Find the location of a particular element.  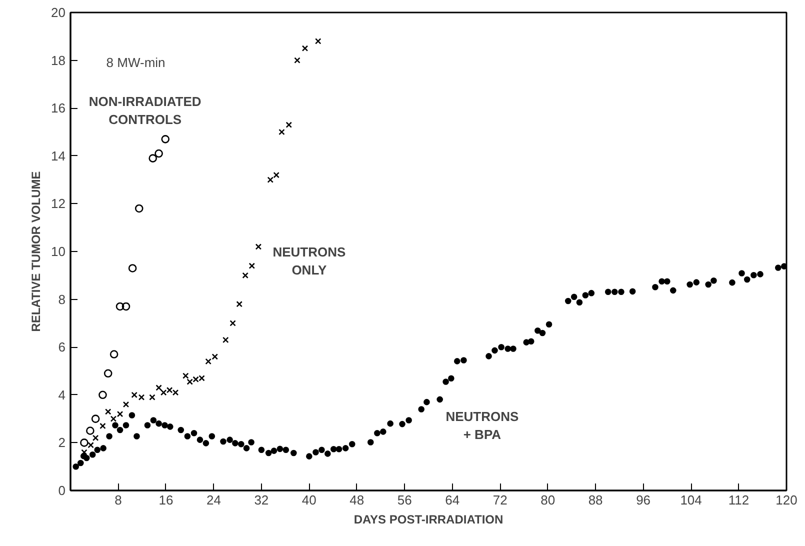

y-tick-label: 14 is located at coordinates (58, 156).